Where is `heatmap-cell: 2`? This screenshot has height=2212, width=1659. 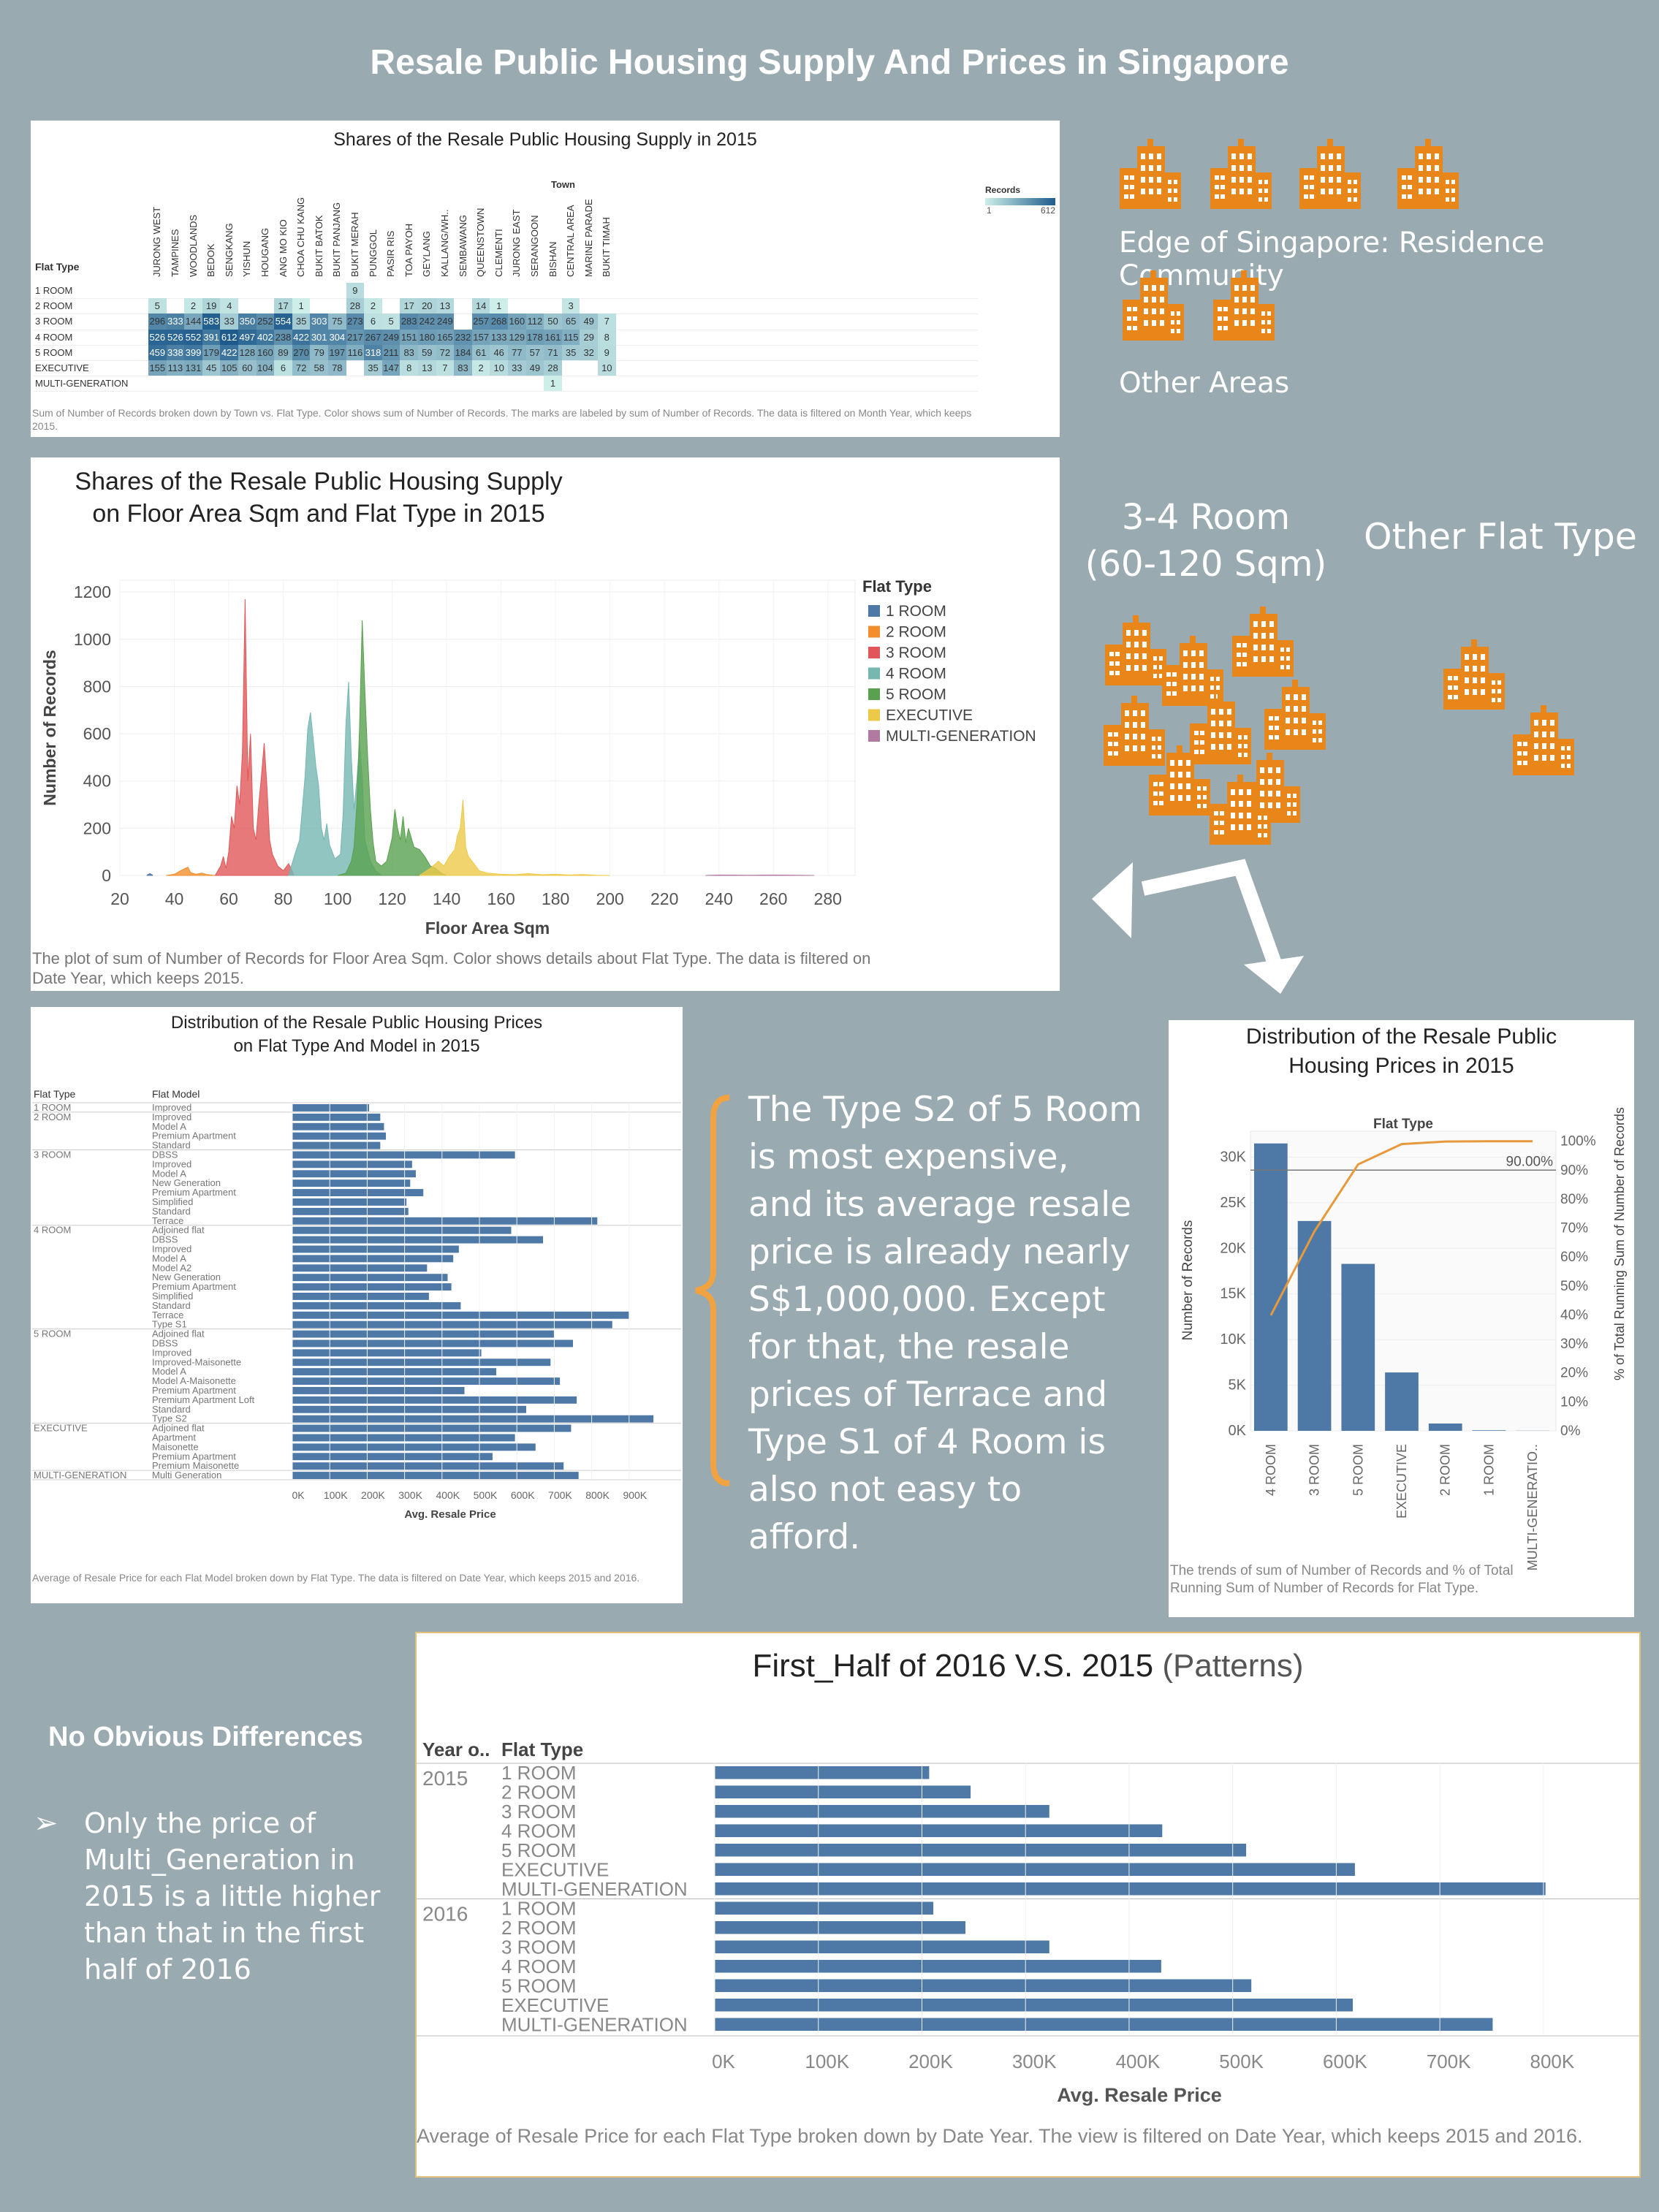
heatmap-cell: 2 is located at coordinates (480, 368).